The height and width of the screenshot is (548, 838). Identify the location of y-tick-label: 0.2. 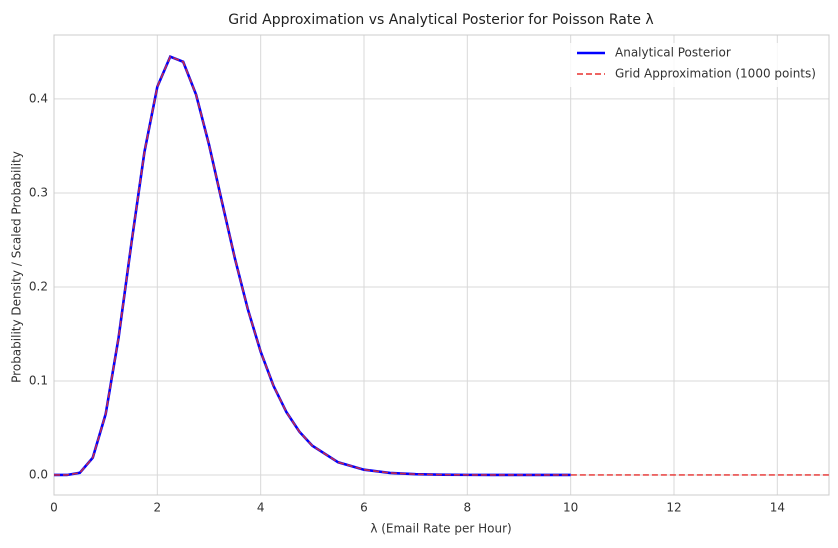
(38, 286).